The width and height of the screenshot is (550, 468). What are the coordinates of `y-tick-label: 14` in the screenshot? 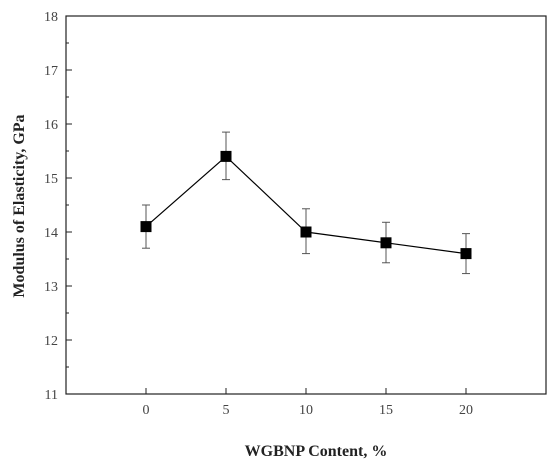 It's located at (51, 233).